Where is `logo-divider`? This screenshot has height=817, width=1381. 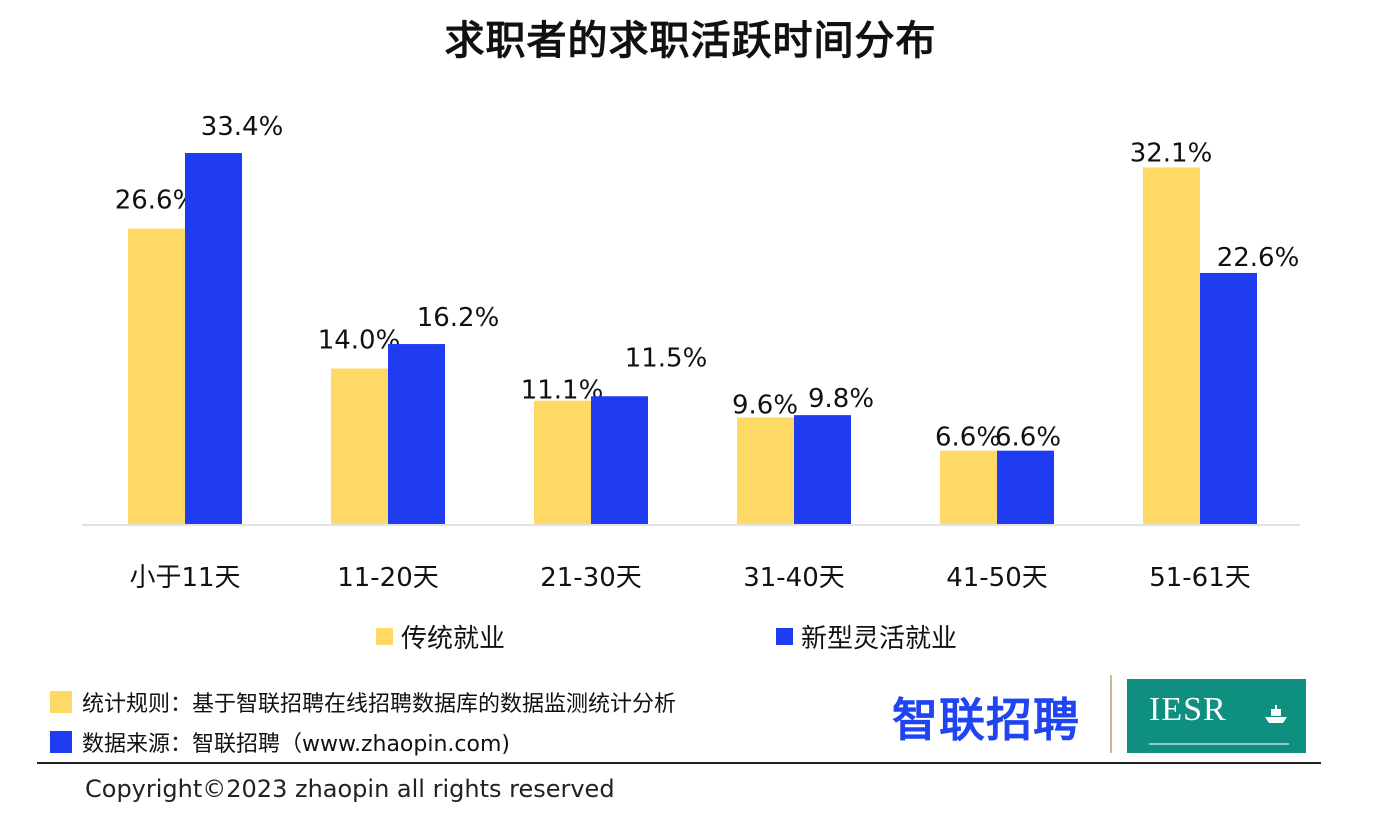
logo-divider is located at coordinates (1111, 714).